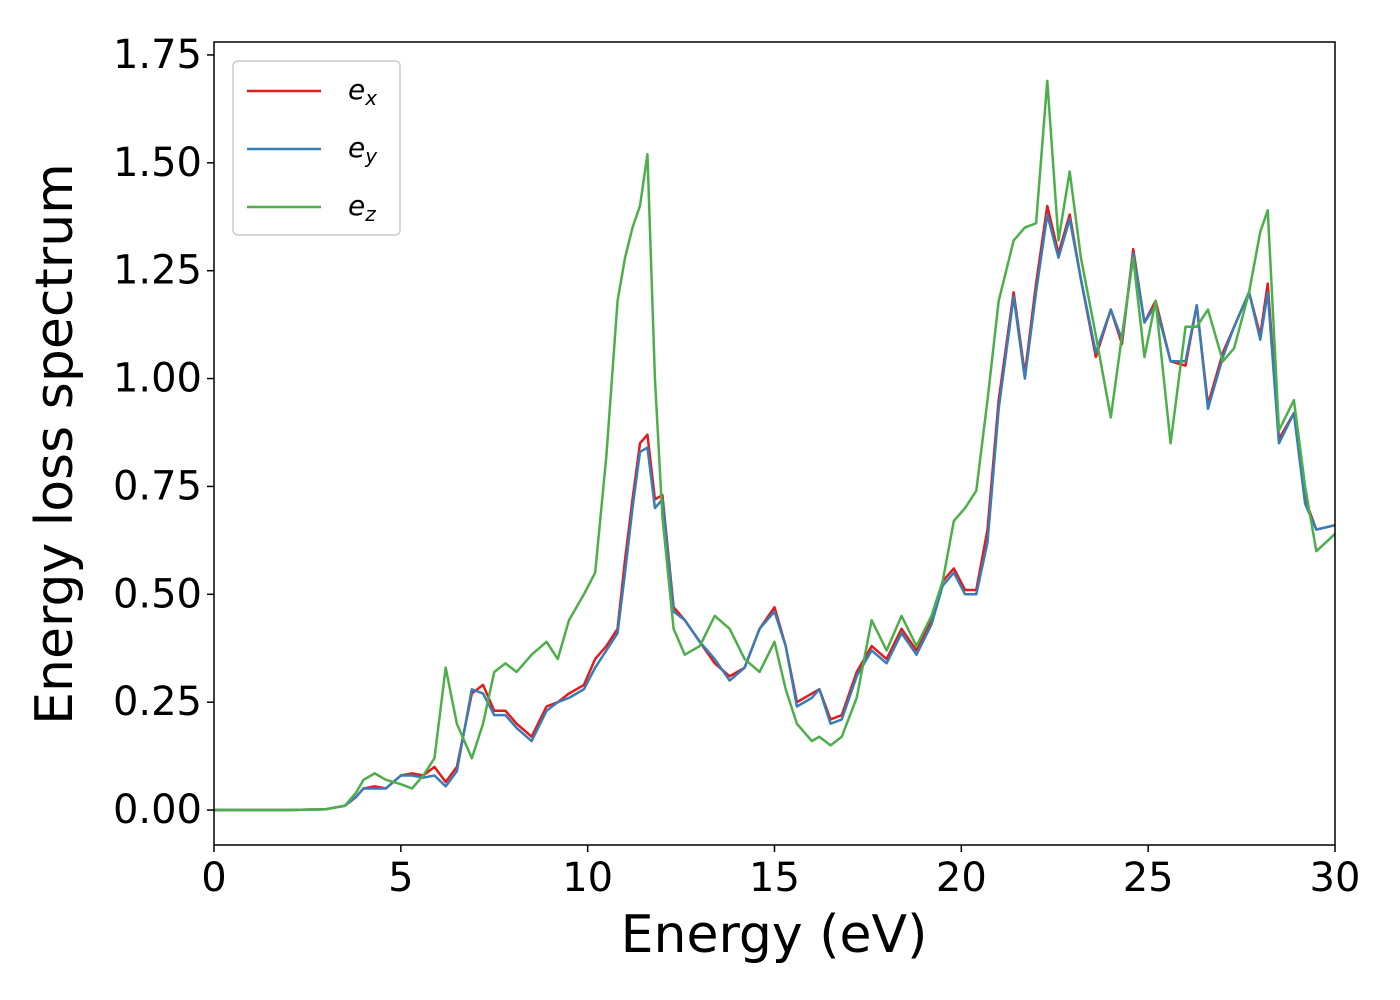 Image resolution: width=1400 pixels, height=1000 pixels. Describe the element at coordinates (587, 878) in the screenshot. I see `x-tick-label: 10` at that location.